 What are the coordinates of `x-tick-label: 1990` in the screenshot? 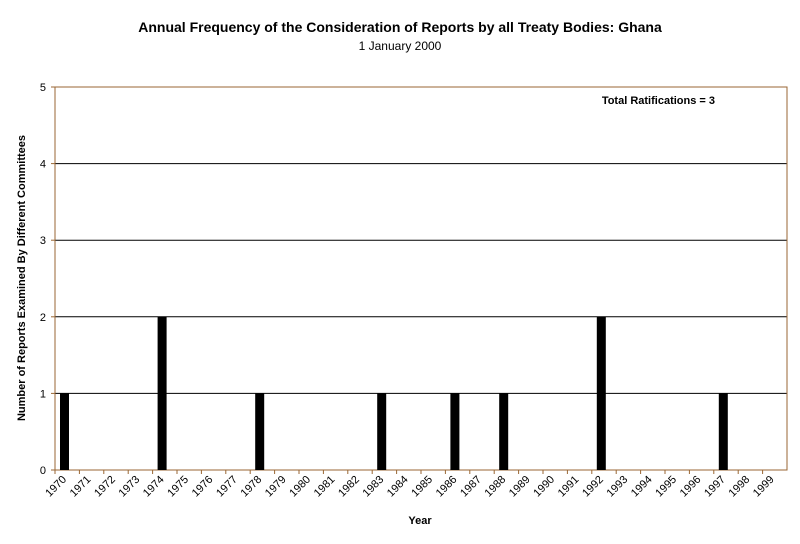 It's located at (544, 487).